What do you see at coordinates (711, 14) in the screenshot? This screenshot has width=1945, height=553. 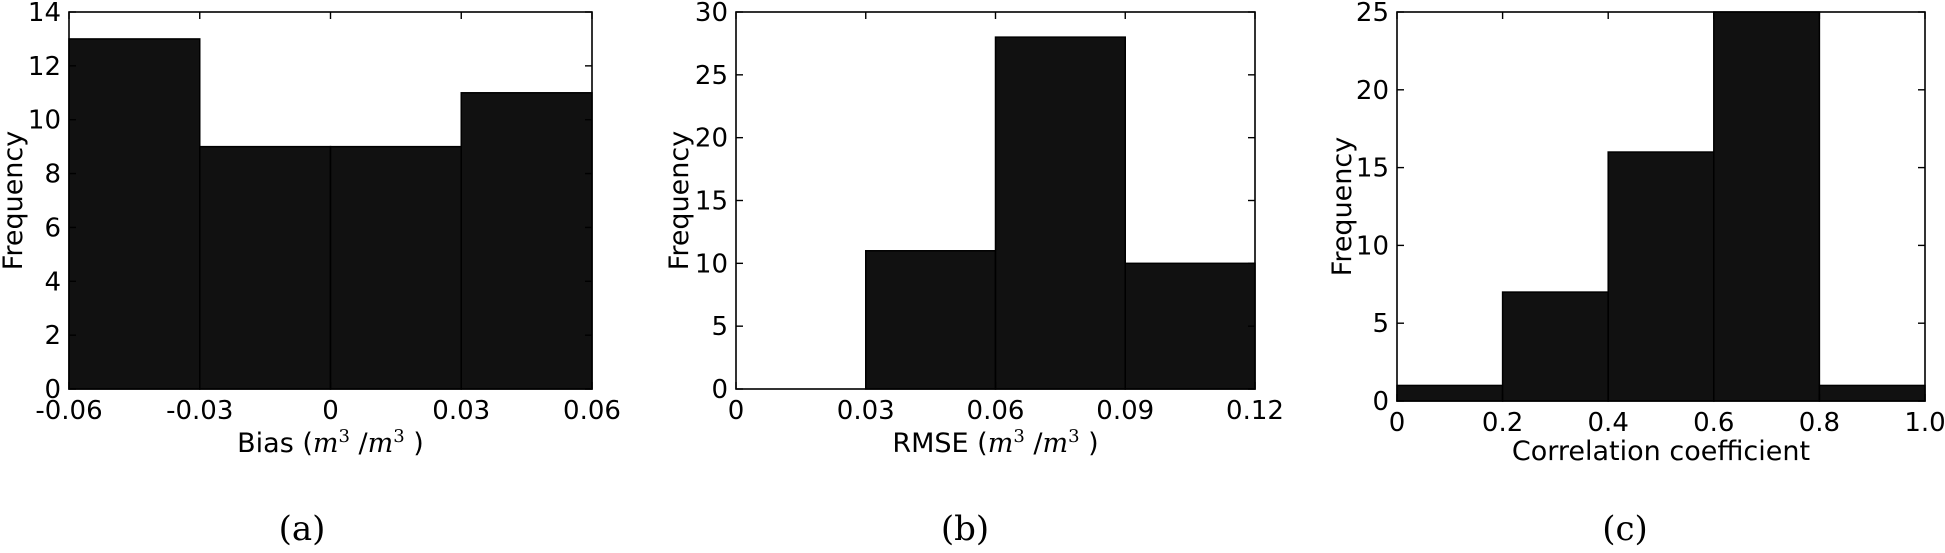 I see `y-tick-label: 30` at bounding box center [711, 14].